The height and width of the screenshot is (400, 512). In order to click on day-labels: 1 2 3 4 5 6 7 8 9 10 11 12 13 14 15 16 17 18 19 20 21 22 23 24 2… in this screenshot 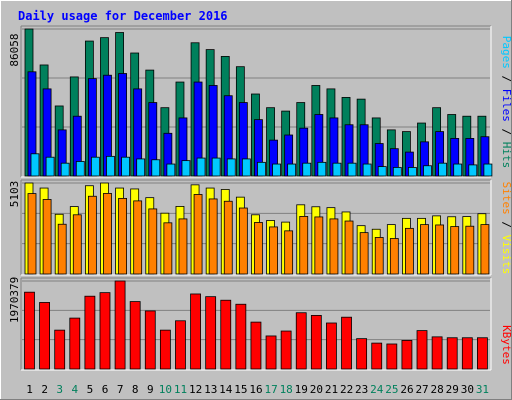, I will do `click(257, 389)`.